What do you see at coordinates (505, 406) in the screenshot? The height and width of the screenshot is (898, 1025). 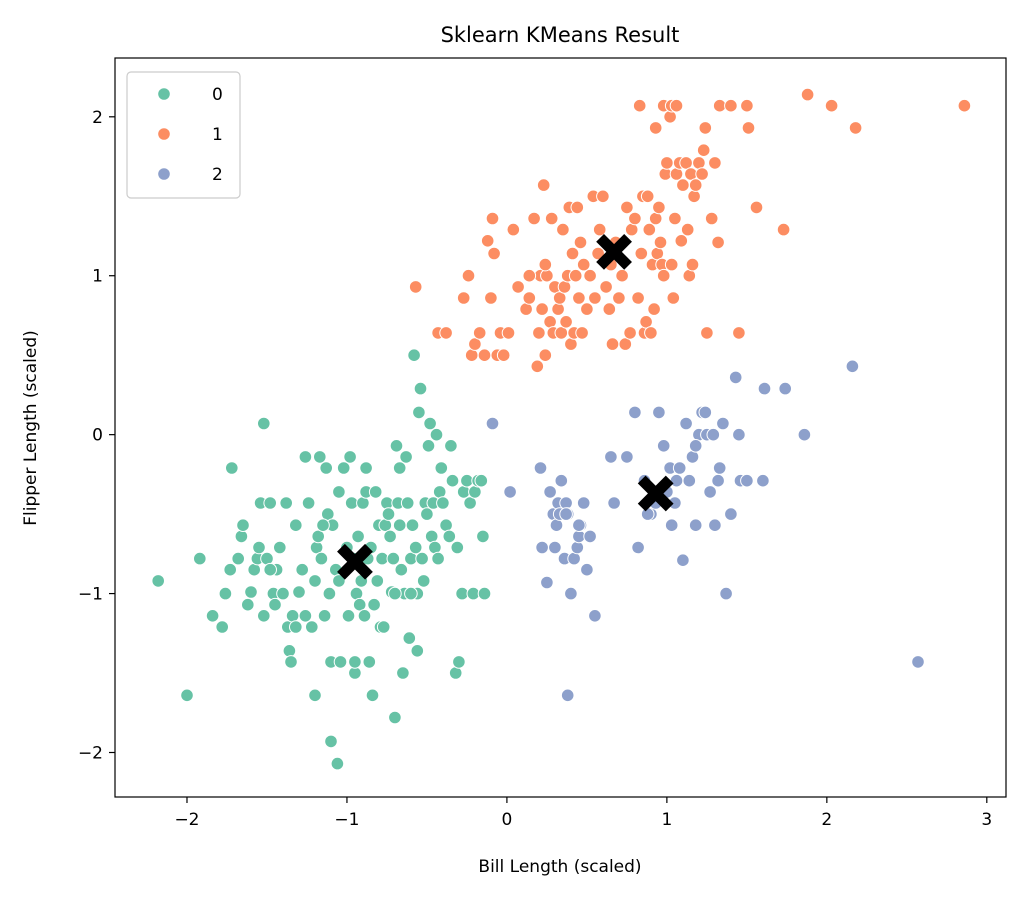 I see `centroids` at bounding box center [505, 406].